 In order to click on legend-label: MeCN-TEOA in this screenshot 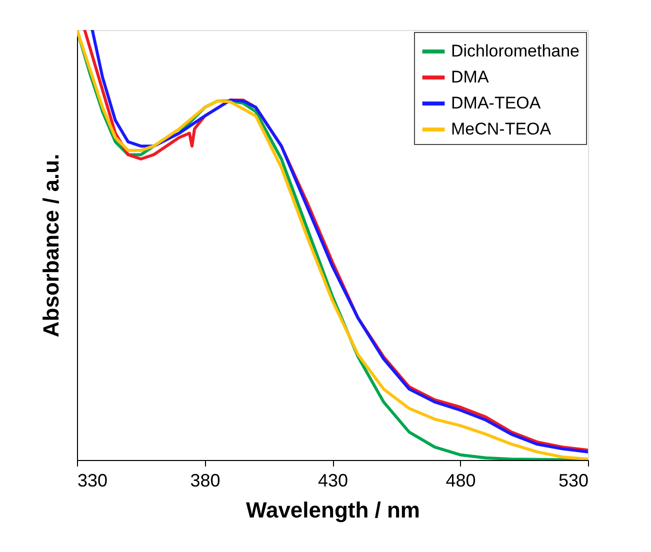, I will do `click(501, 129)`.